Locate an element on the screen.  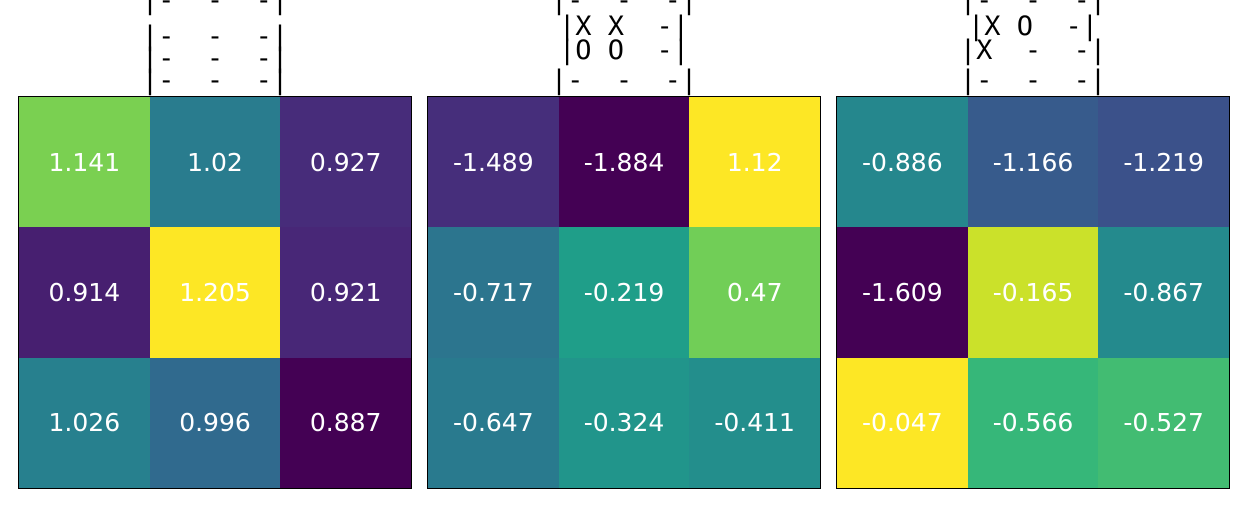
heatmap-cell: 0.887 is located at coordinates (345, 422).